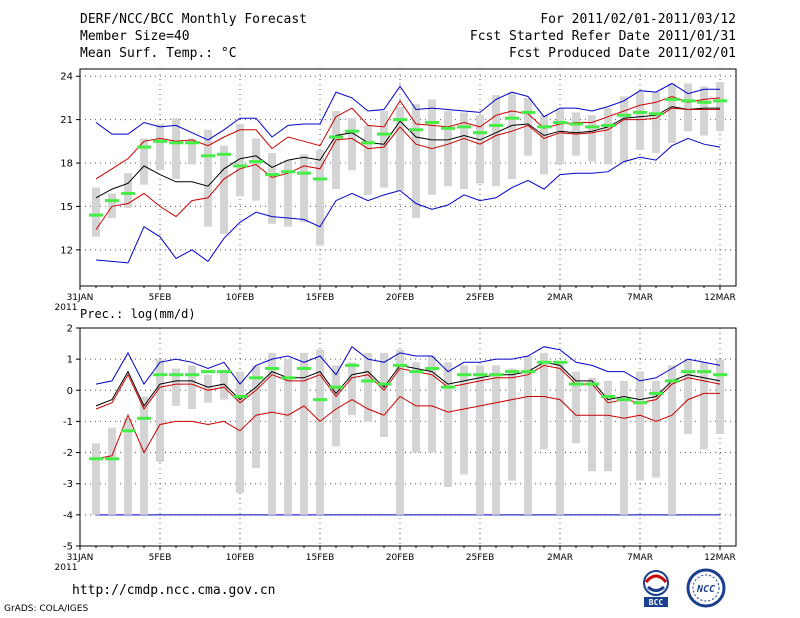  I want to click on y-tick-label: 0, so click(70, 391).